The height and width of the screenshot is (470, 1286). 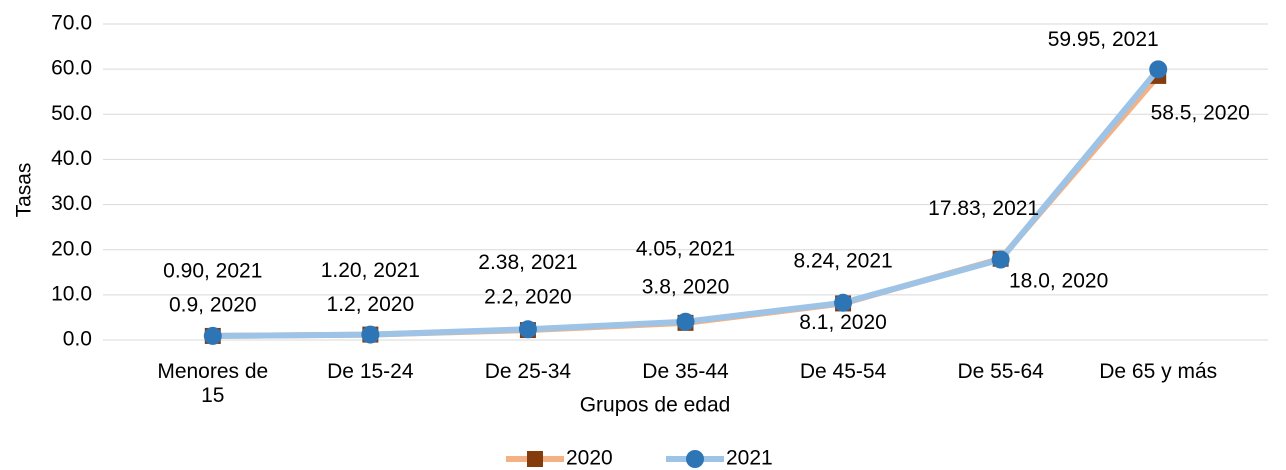 What do you see at coordinates (1103, 39) in the screenshot?
I see `data-label: 59.95, 2021` at bounding box center [1103, 39].